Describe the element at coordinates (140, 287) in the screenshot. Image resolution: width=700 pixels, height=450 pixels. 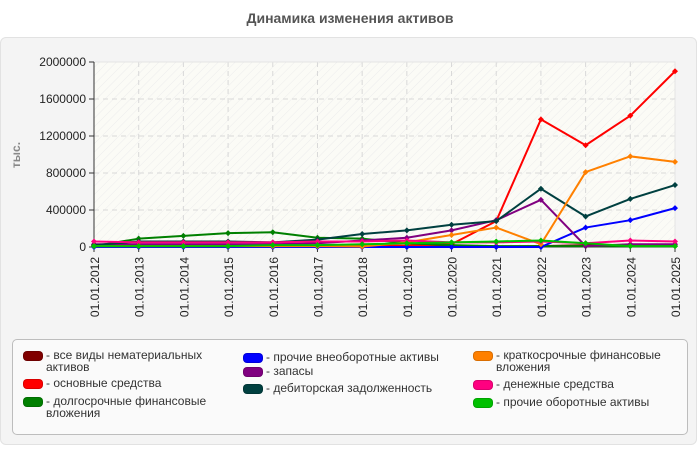
I see `x-tick-label: 01.01.2013` at that location.